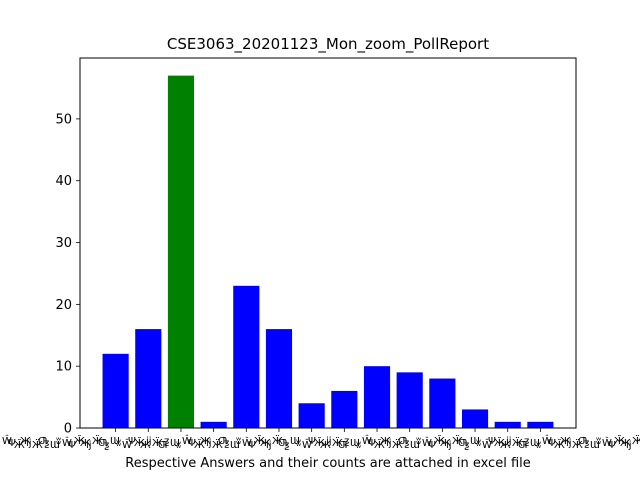 This screenshot has height=480, width=640. Describe the element at coordinates (63, 119) in the screenshot. I see `y-tick-label: 50` at that location.